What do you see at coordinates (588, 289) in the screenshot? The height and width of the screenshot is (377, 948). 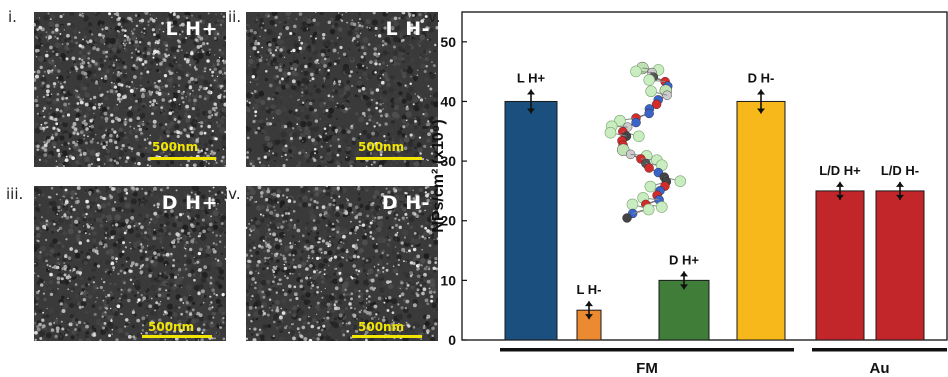 I see `bar-category-label: L H-` at bounding box center [588, 289].